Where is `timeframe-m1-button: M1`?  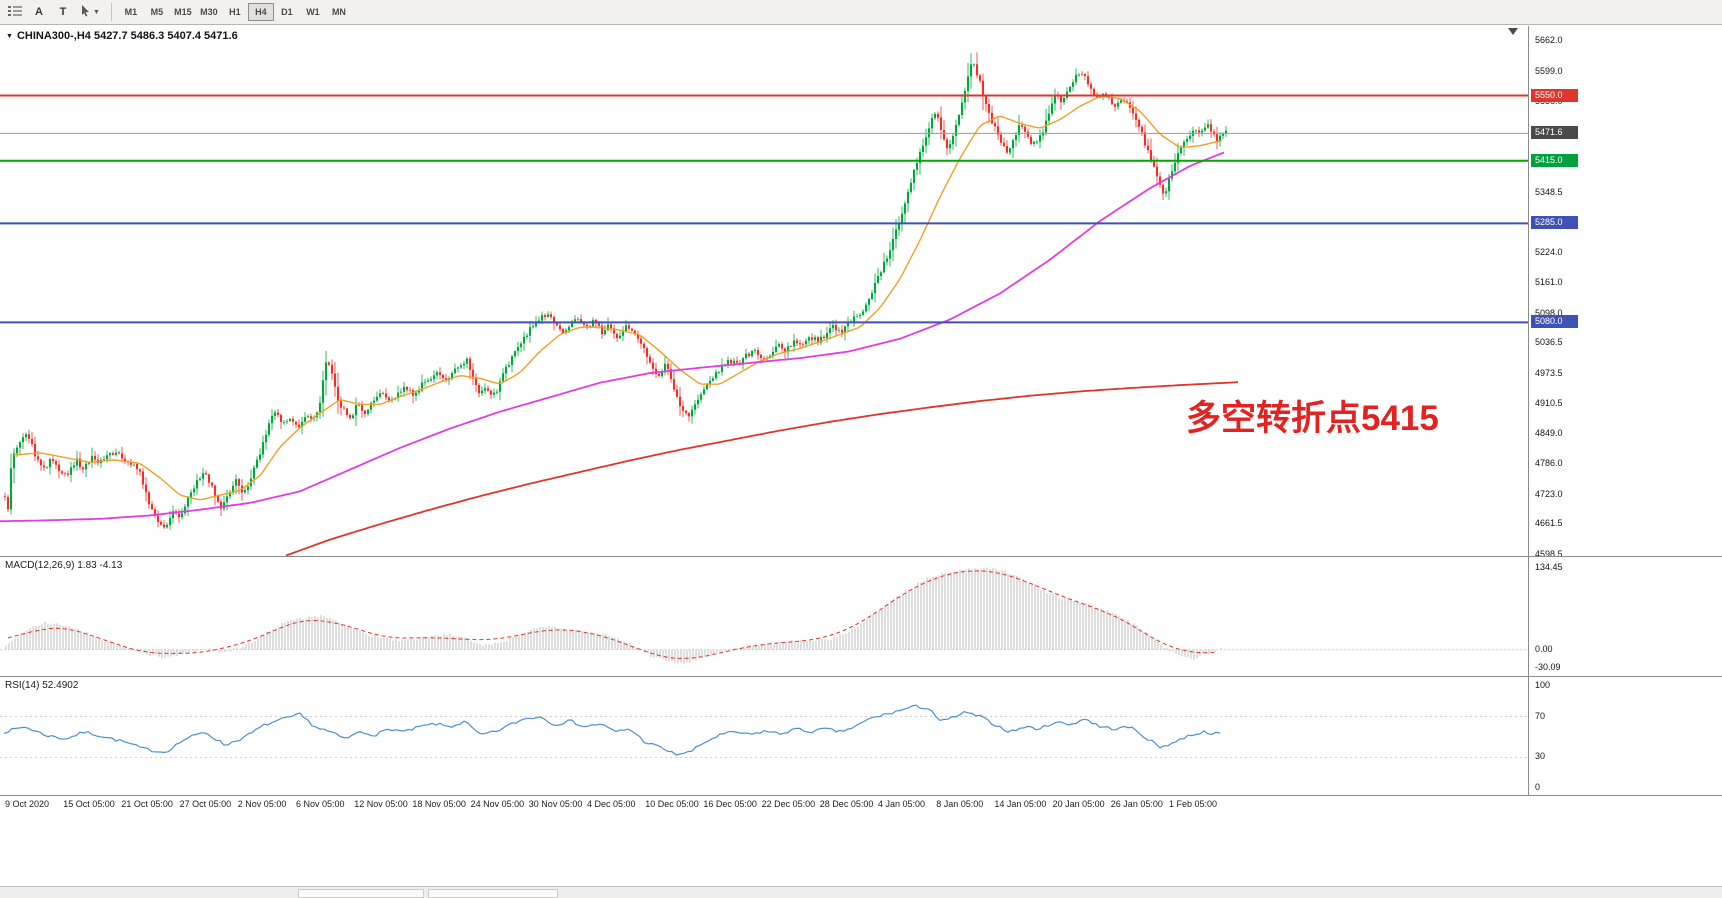
timeframe-m1-button: M1 is located at coordinates (131, 12).